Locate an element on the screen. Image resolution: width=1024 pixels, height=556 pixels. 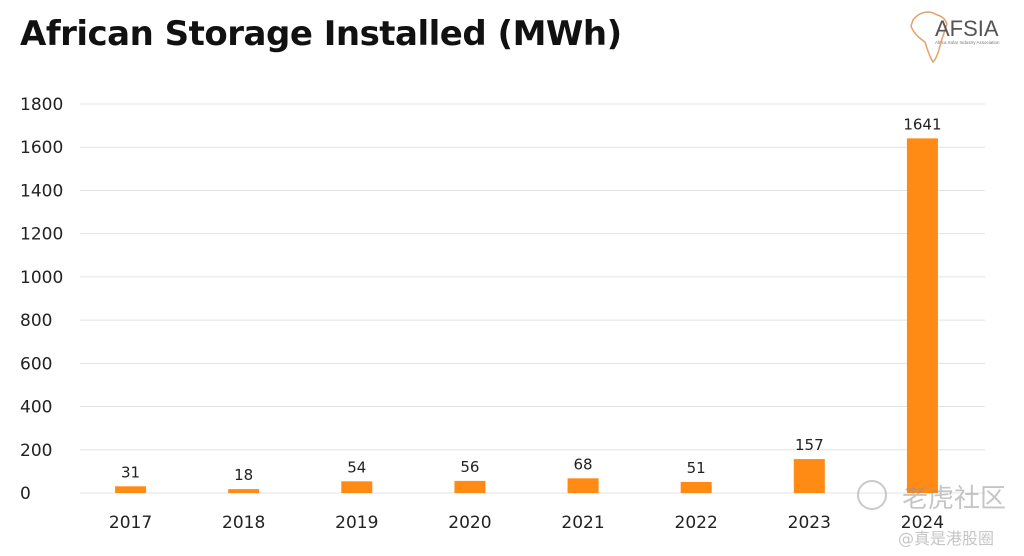
x-tick-label: 2023 is located at coordinates (809, 523).